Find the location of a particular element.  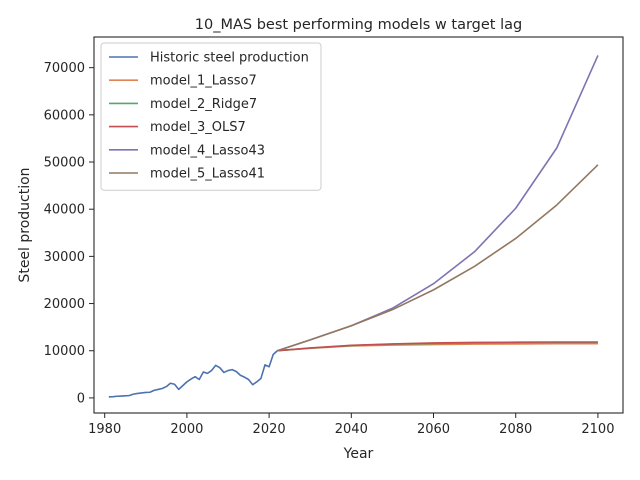

legend-box is located at coordinates (211, 116).